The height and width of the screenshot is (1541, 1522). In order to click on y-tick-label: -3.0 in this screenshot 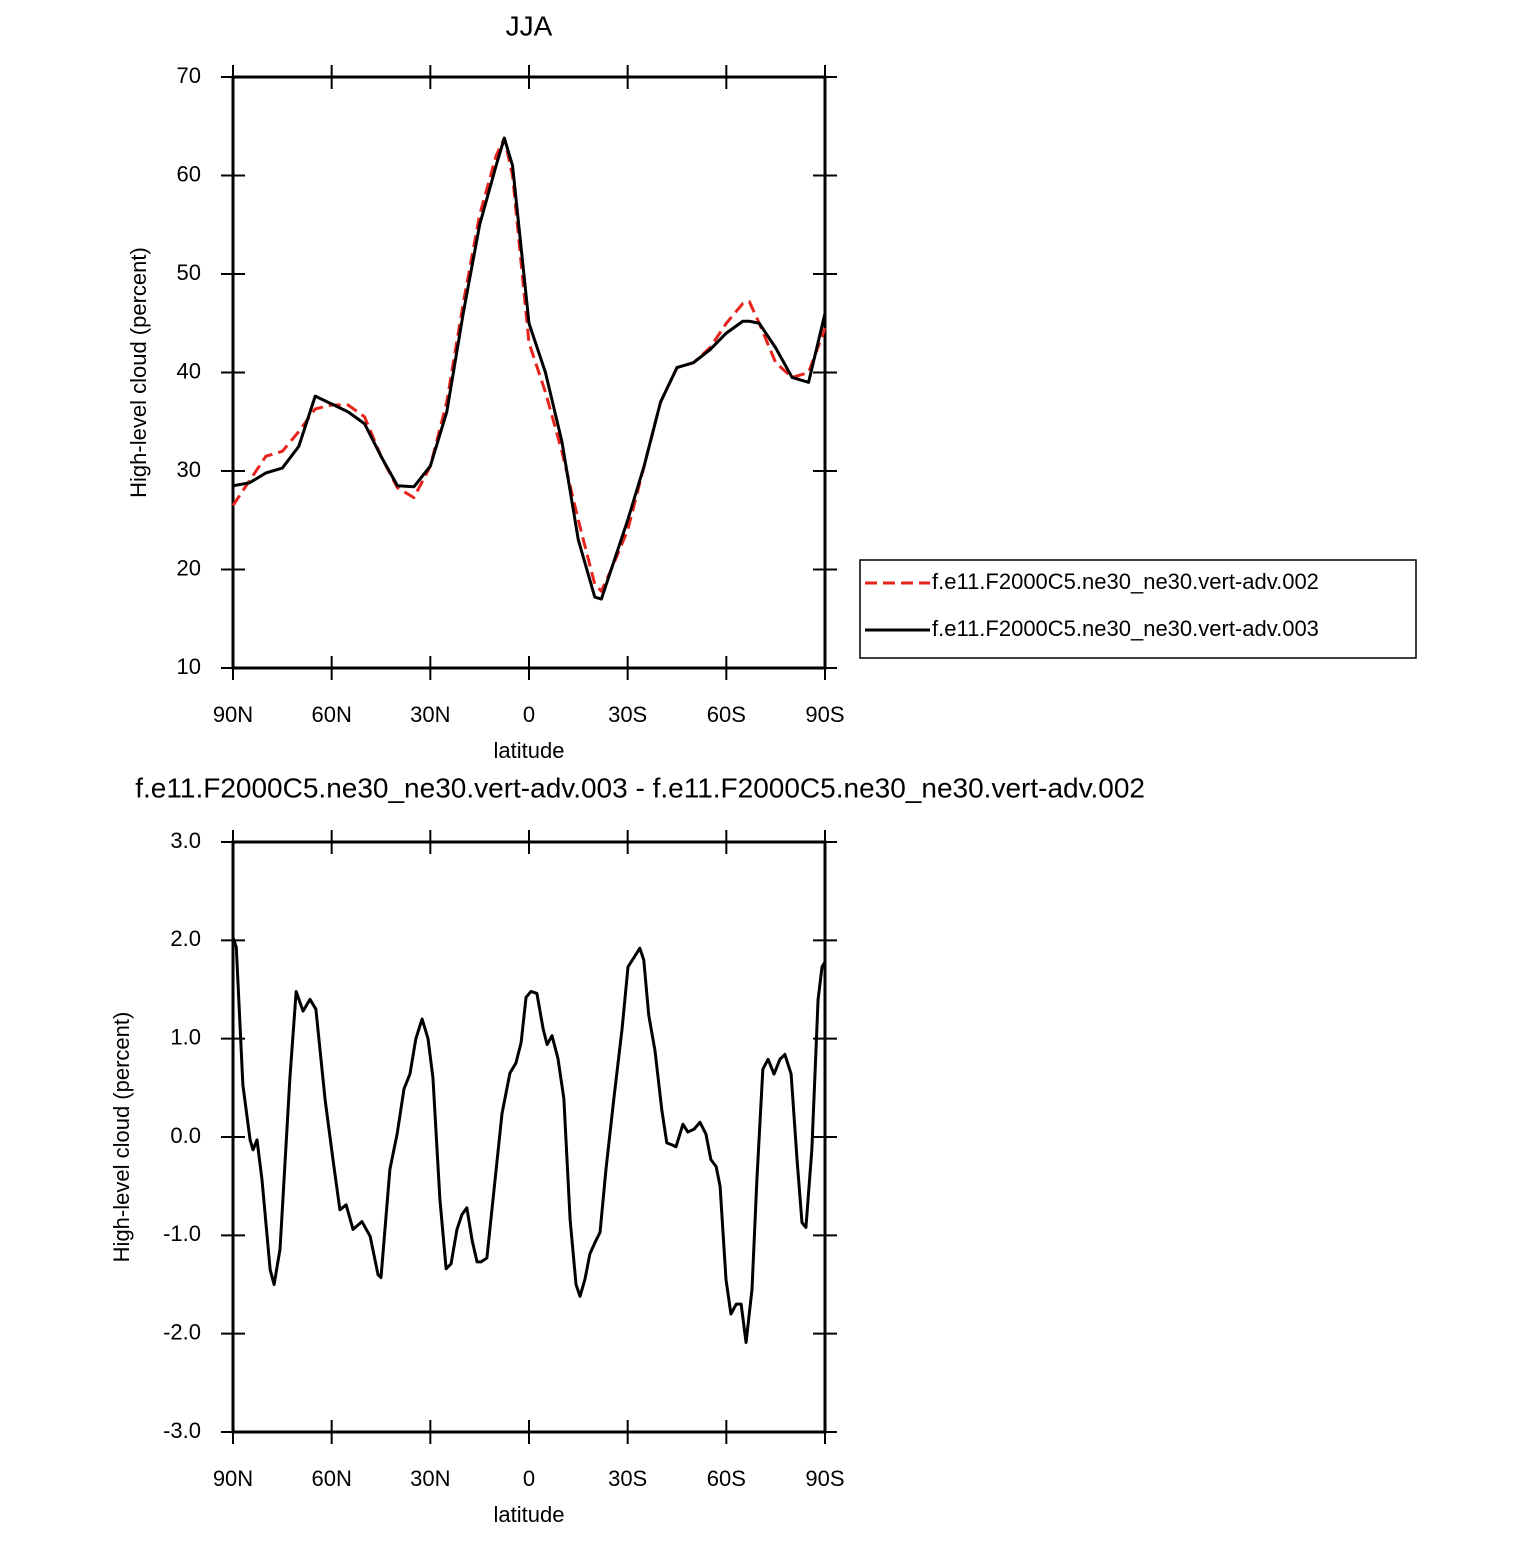, I will do `click(182, 1430)`.